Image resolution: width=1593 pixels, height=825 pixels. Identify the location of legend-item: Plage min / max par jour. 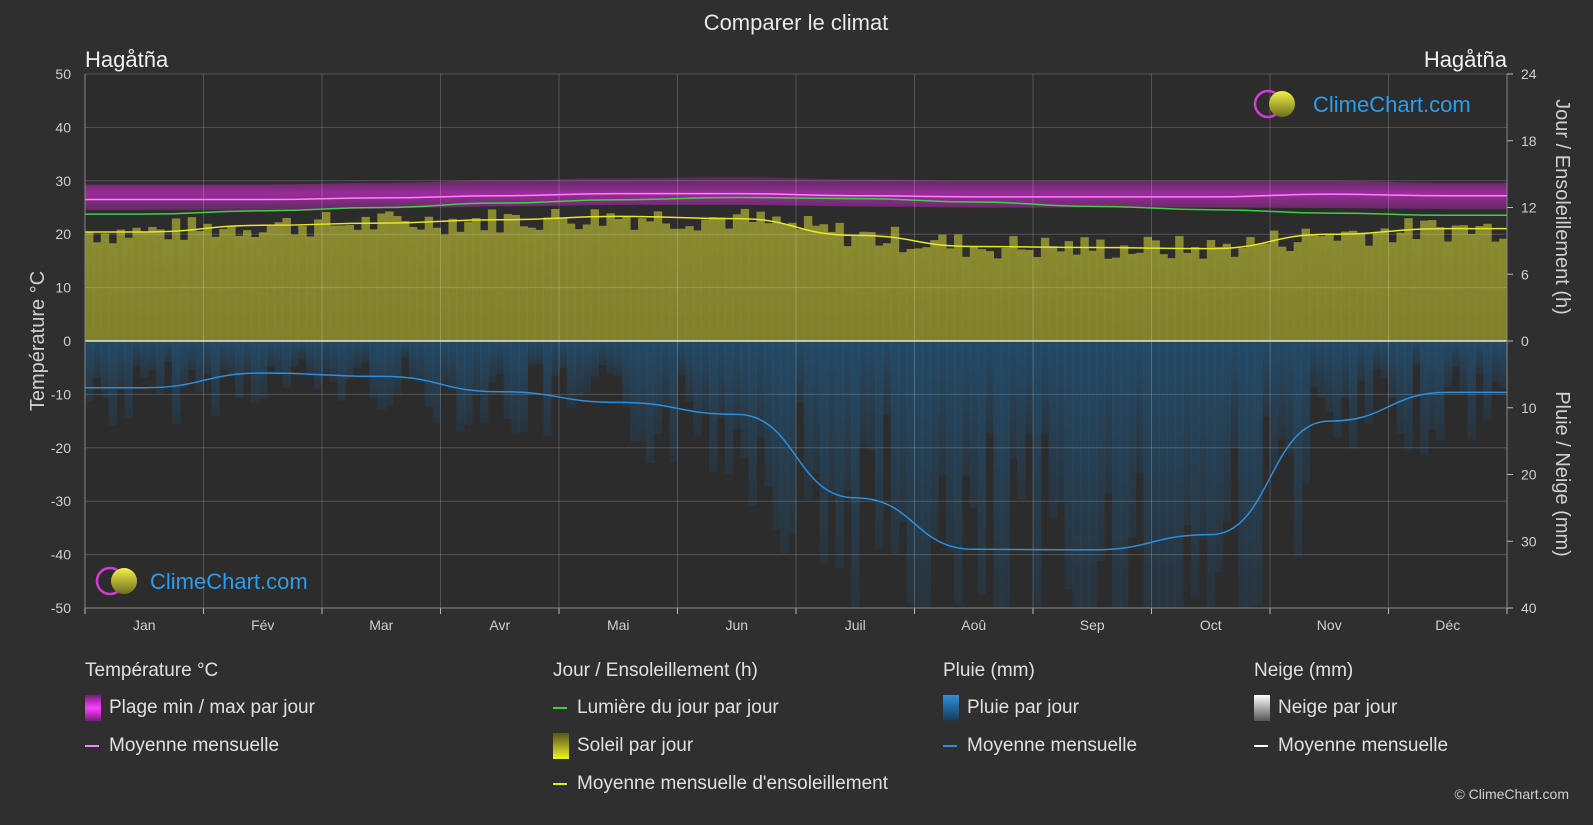
(200, 708).